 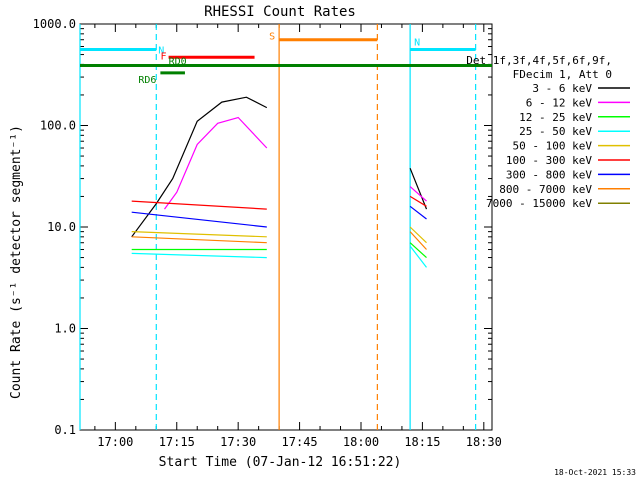 What do you see at coordinates (553, 146) in the screenshot?
I see `legend-entry-label: 50 - 100 keV` at bounding box center [553, 146].